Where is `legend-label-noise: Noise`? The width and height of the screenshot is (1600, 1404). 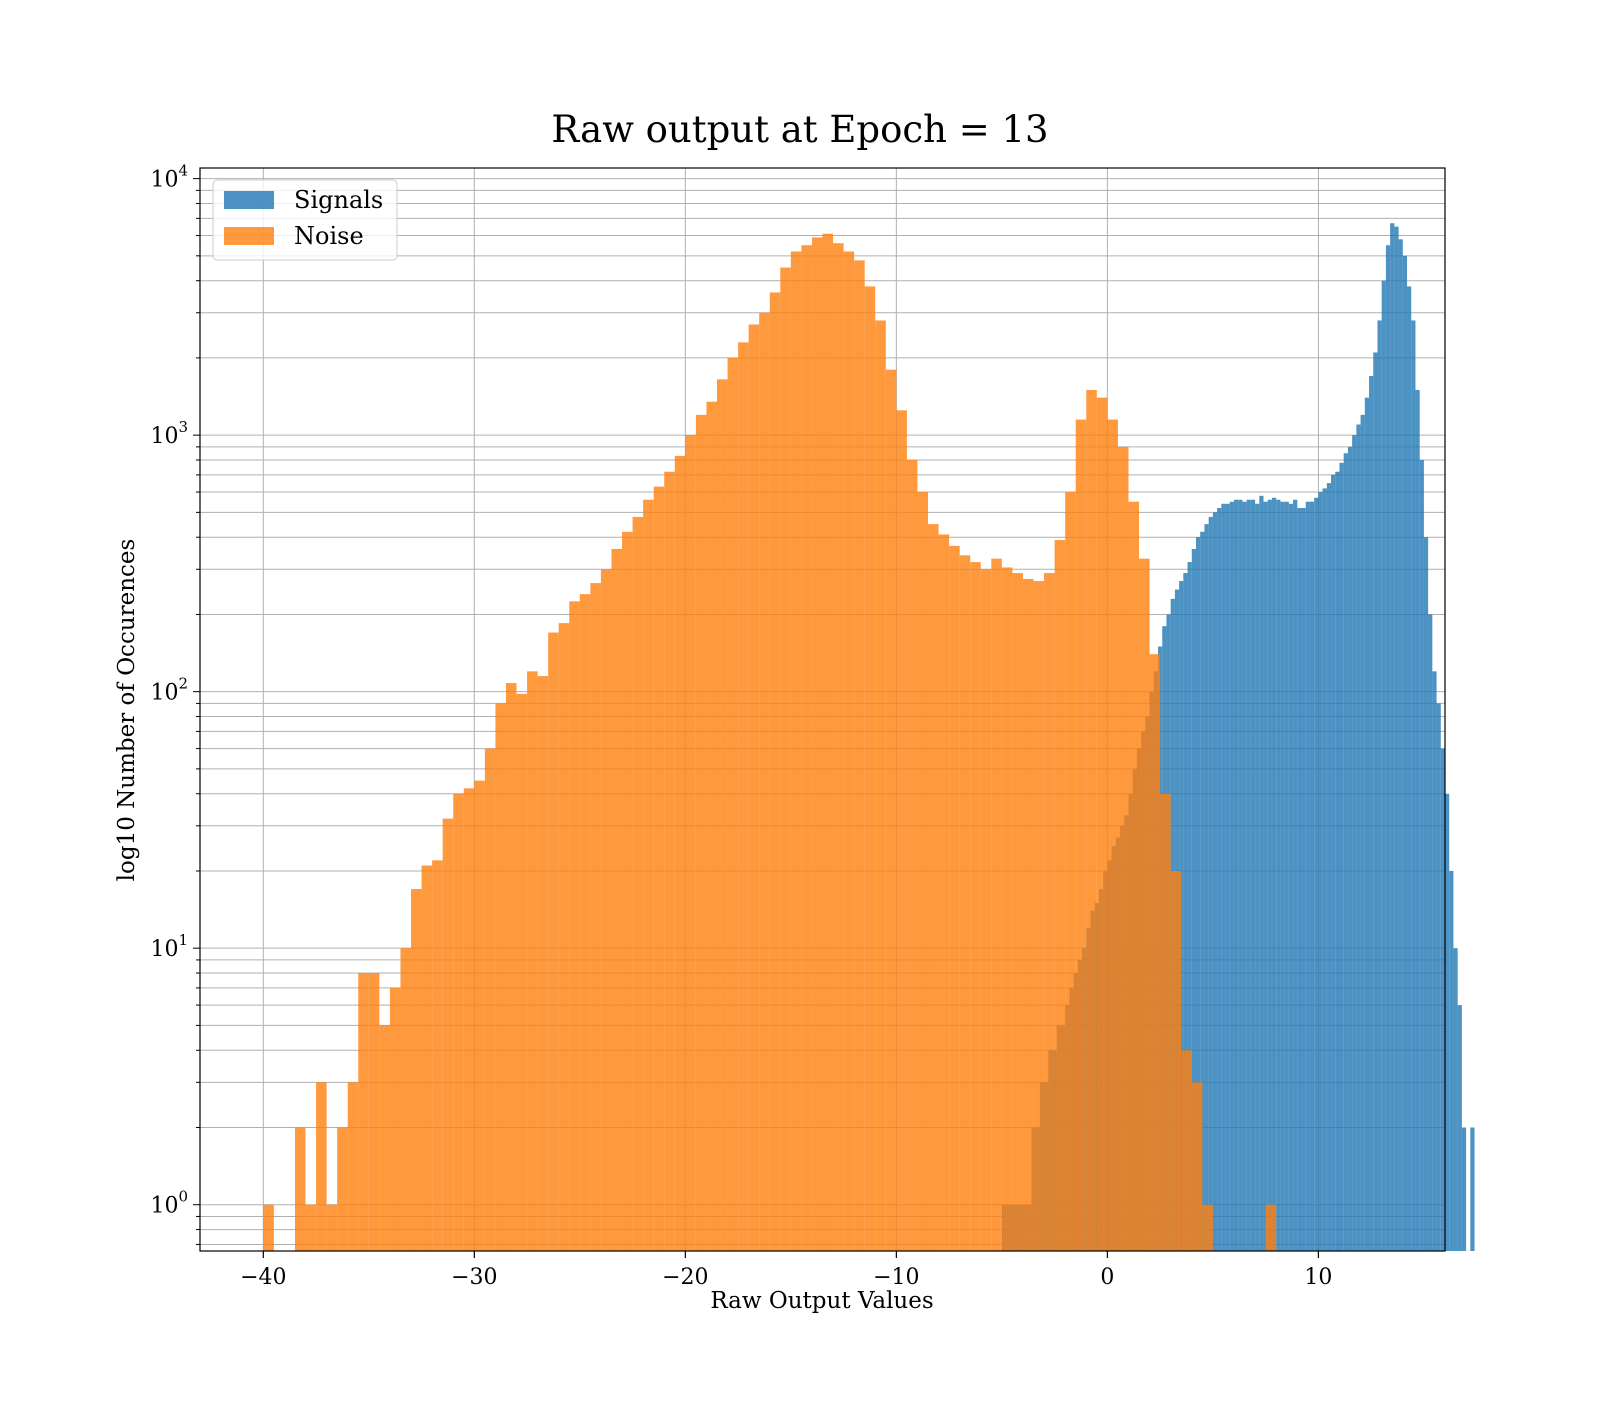 legend-label-noise: Noise is located at coordinates (329, 236).